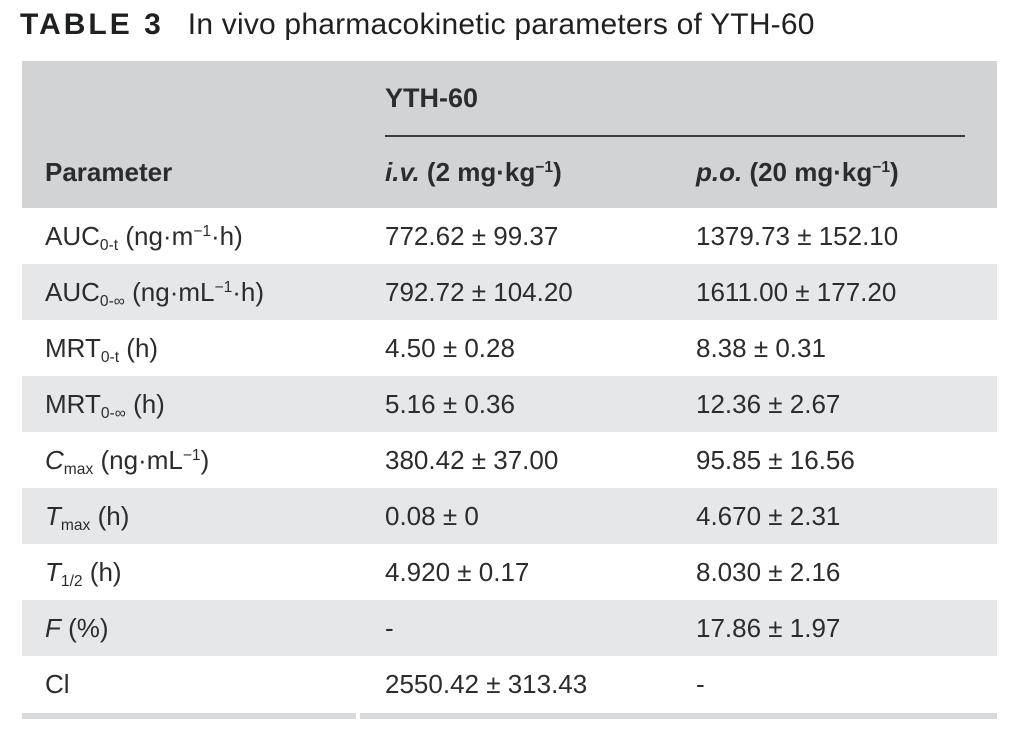  Describe the element at coordinates (57, 683) in the screenshot. I see `param-cell: Cl` at that location.